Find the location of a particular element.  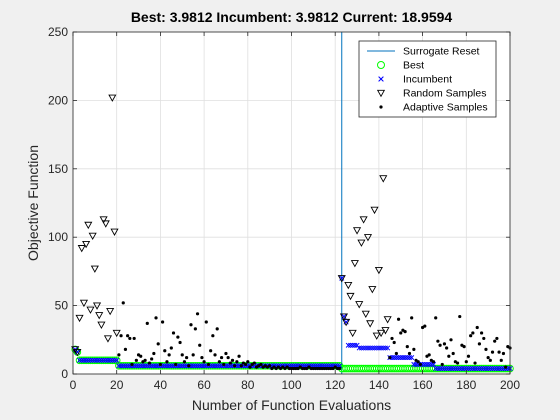

x-tick-label: 40 is located at coordinates (161, 385).